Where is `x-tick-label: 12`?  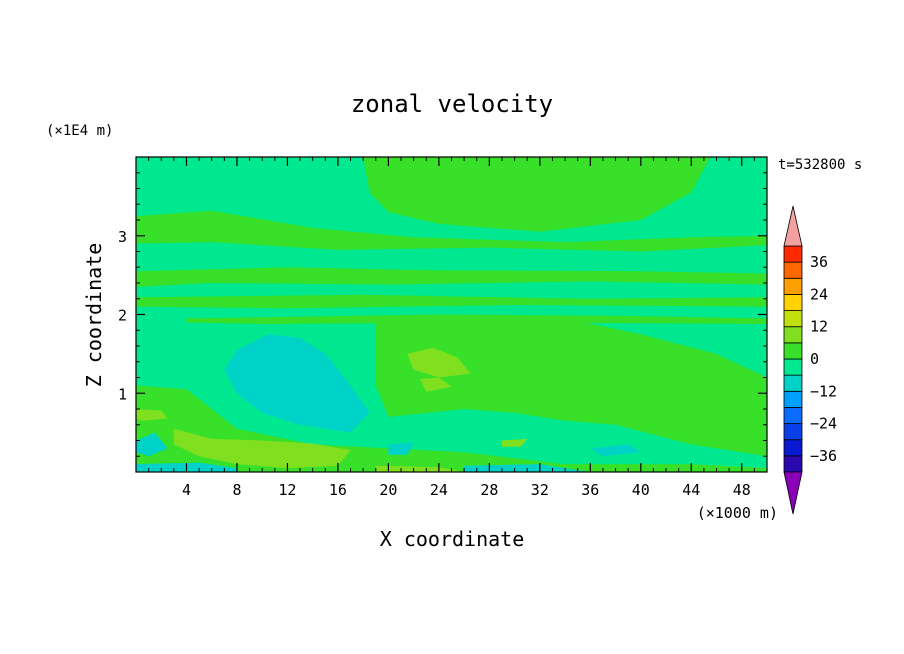
x-tick-label: 12 is located at coordinates (287, 490).